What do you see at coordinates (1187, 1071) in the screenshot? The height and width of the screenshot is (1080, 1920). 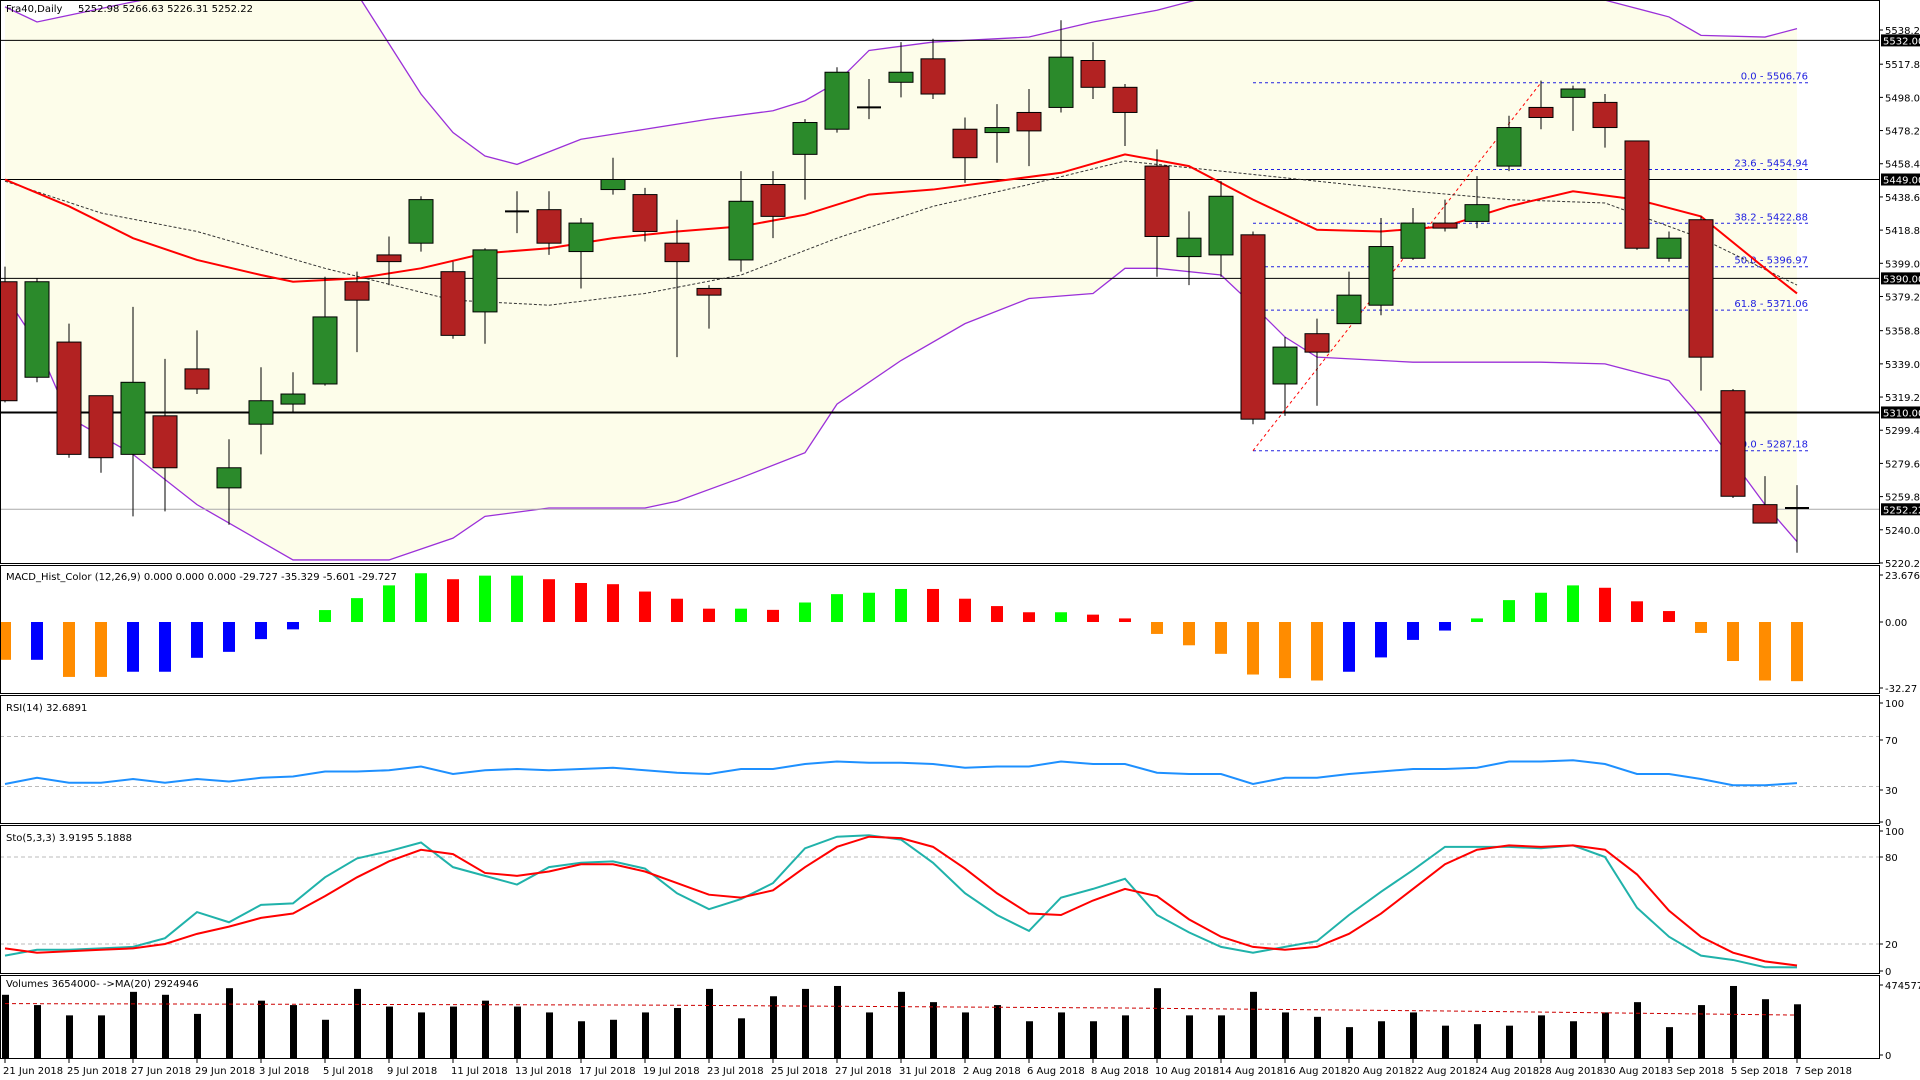 I see `x-axis-date-label: 10 Aug 2018` at bounding box center [1187, 1071].